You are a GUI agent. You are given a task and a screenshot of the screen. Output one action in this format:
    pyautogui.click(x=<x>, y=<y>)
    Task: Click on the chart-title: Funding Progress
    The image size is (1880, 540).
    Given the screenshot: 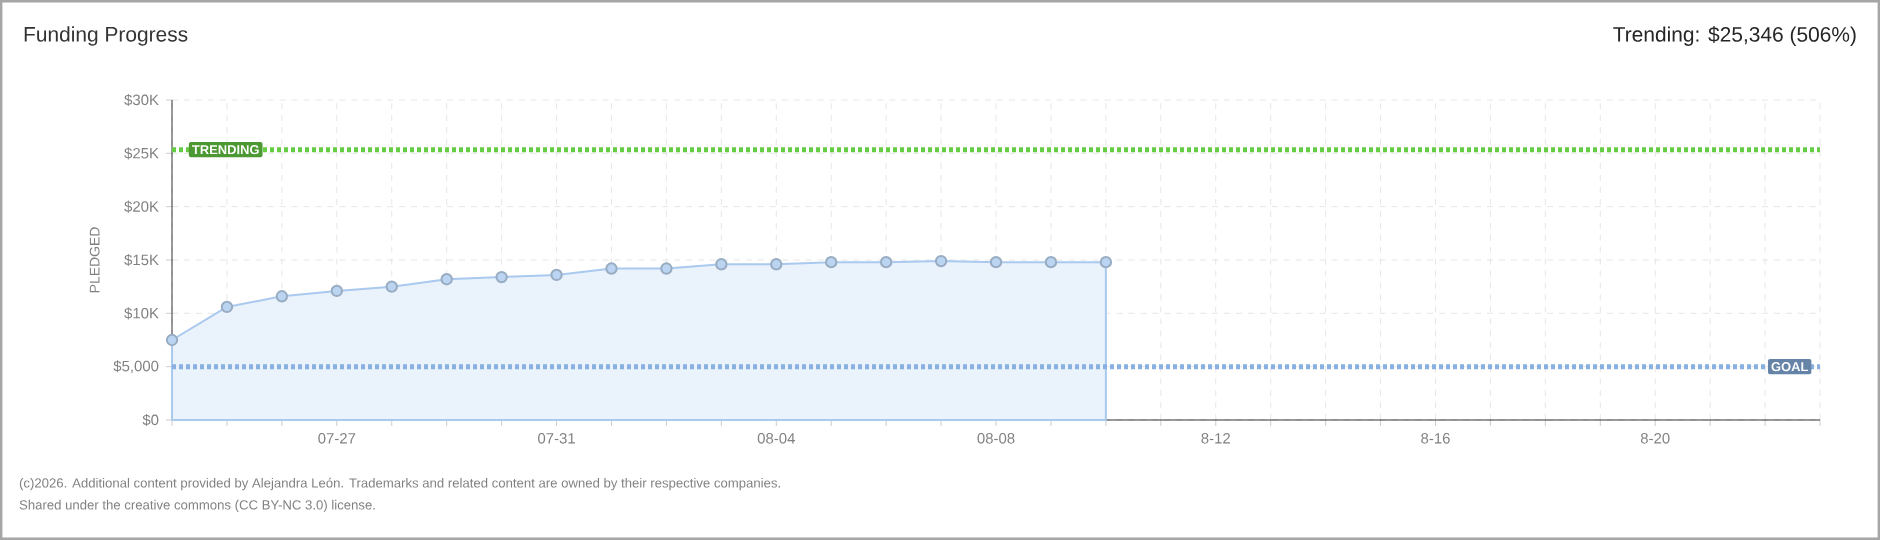 What is the action you would take?
    pyautogui.click(x=106, y=36)
    